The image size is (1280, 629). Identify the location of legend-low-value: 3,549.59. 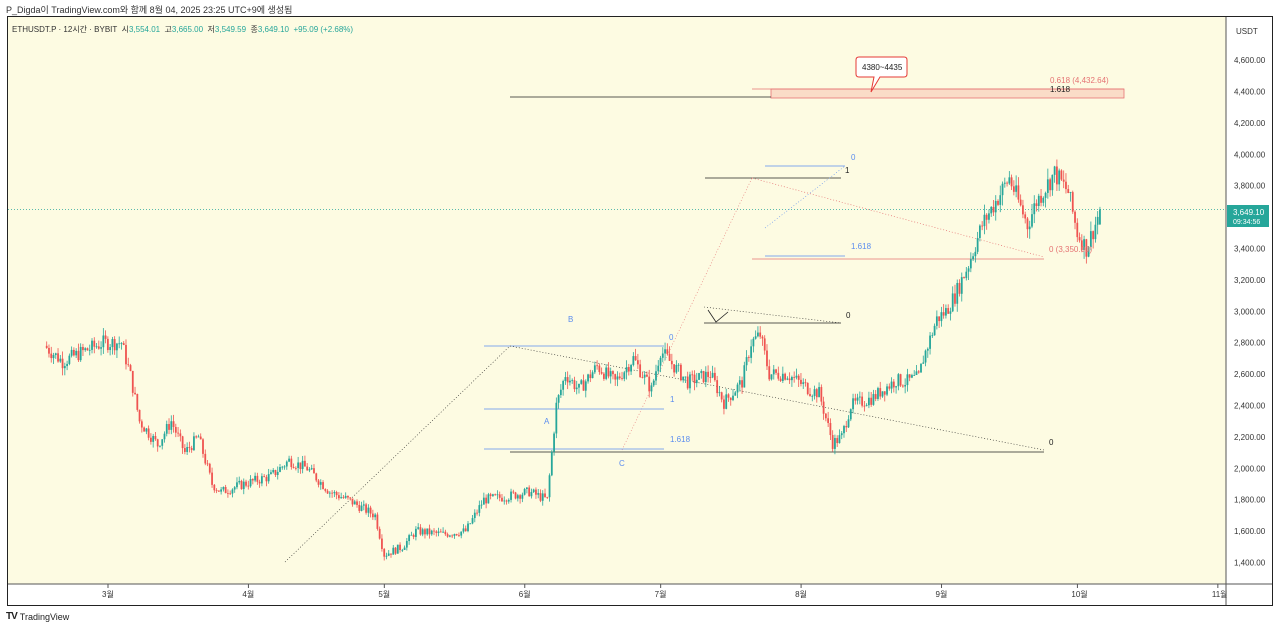
(230, 29).